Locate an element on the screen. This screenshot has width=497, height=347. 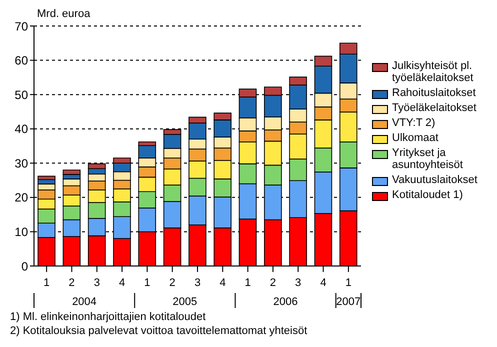
y-tick-label: 20 is located at coordinates (21, 197).